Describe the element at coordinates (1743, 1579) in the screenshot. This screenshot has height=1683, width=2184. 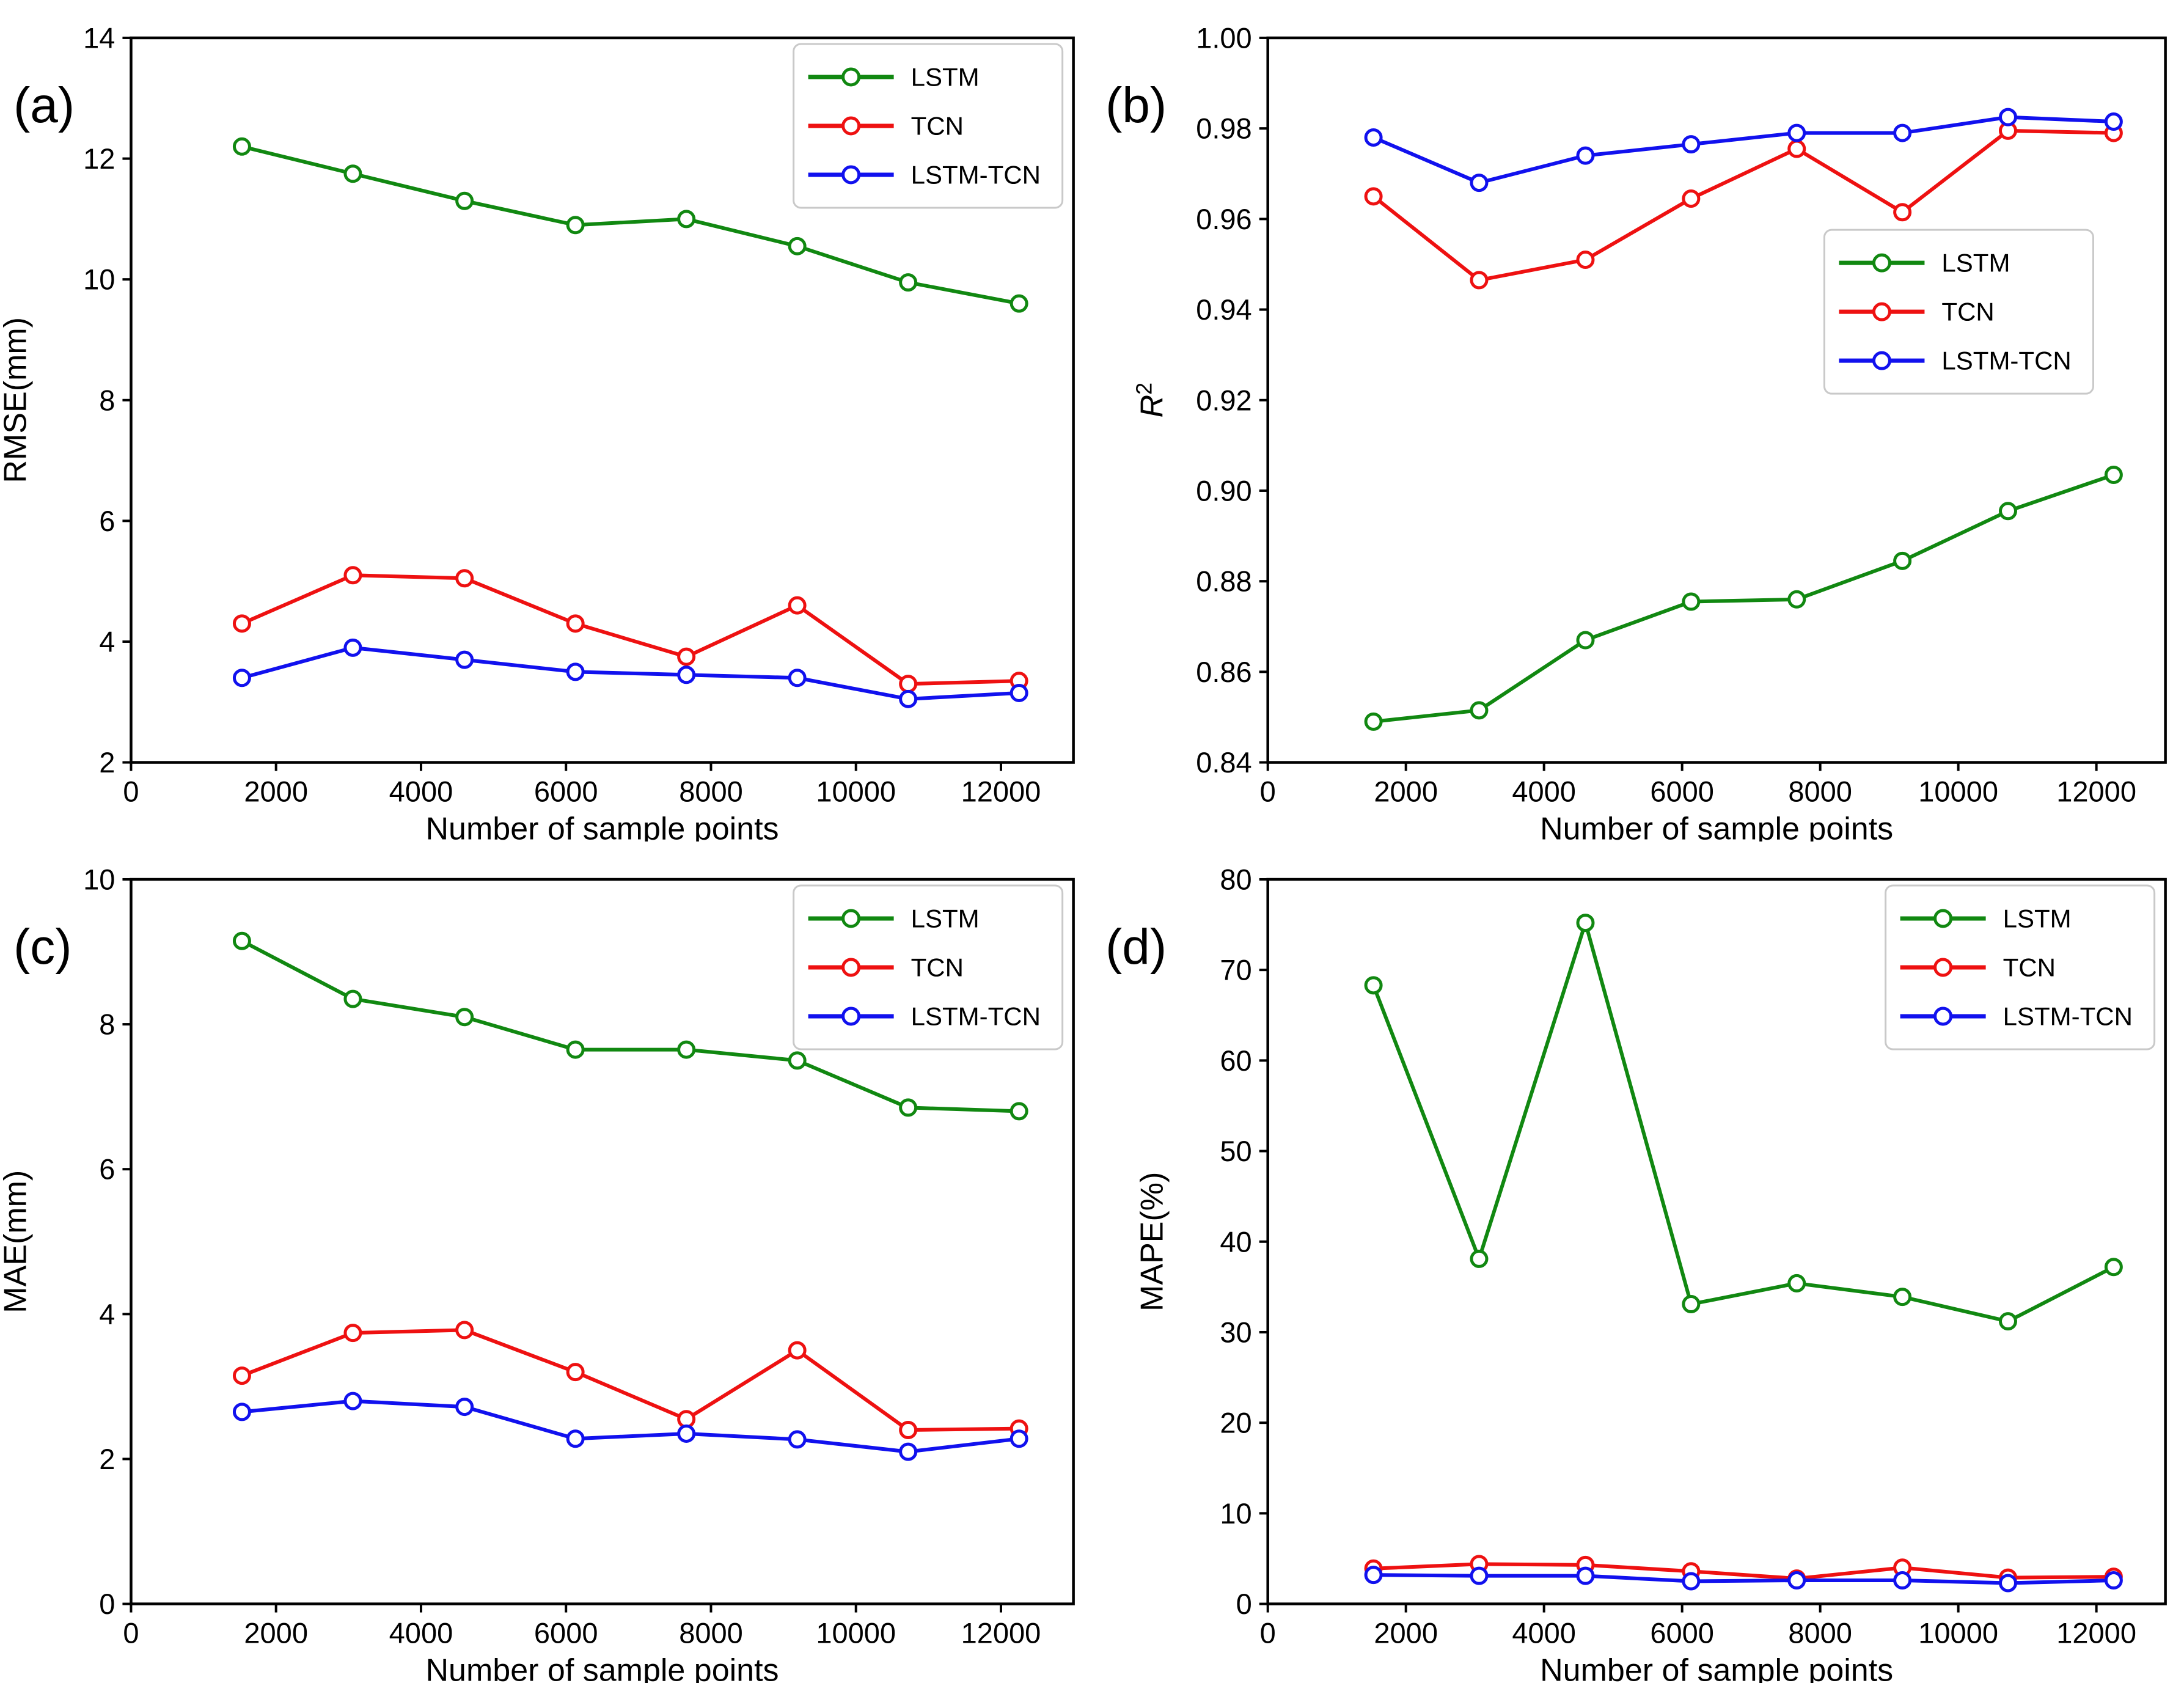
I see `series-line-LSTM-TCN` at that location.